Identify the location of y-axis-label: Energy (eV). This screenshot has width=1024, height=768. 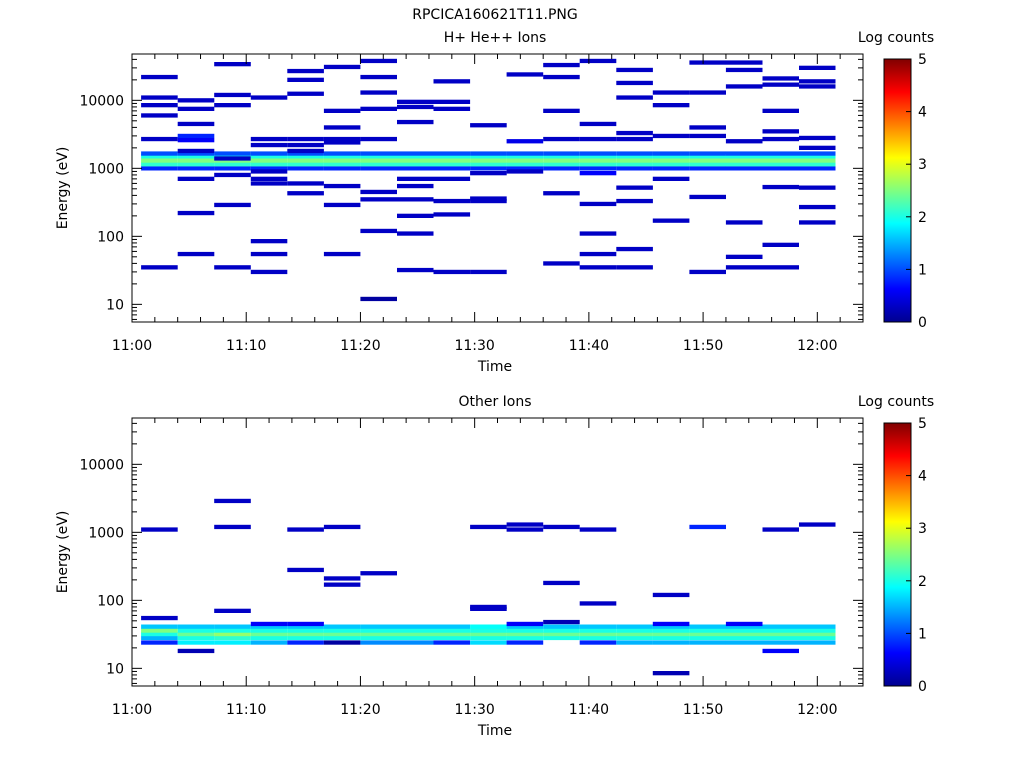
(63, 188).